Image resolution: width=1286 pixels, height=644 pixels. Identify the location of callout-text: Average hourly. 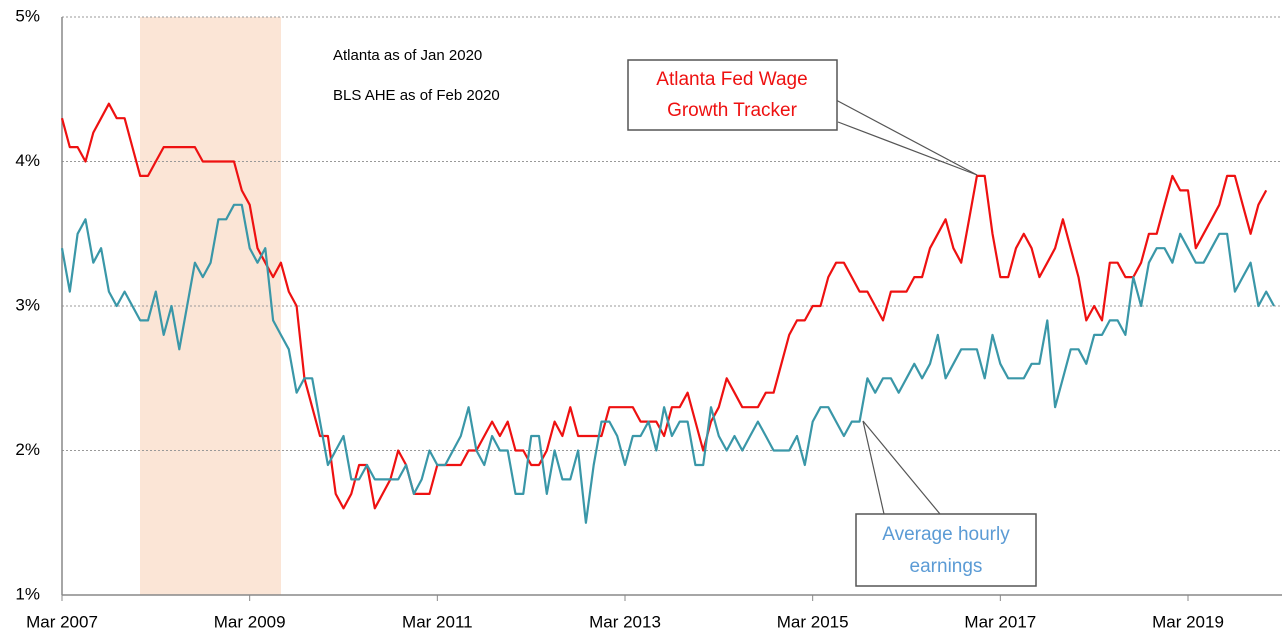
(946, 534).